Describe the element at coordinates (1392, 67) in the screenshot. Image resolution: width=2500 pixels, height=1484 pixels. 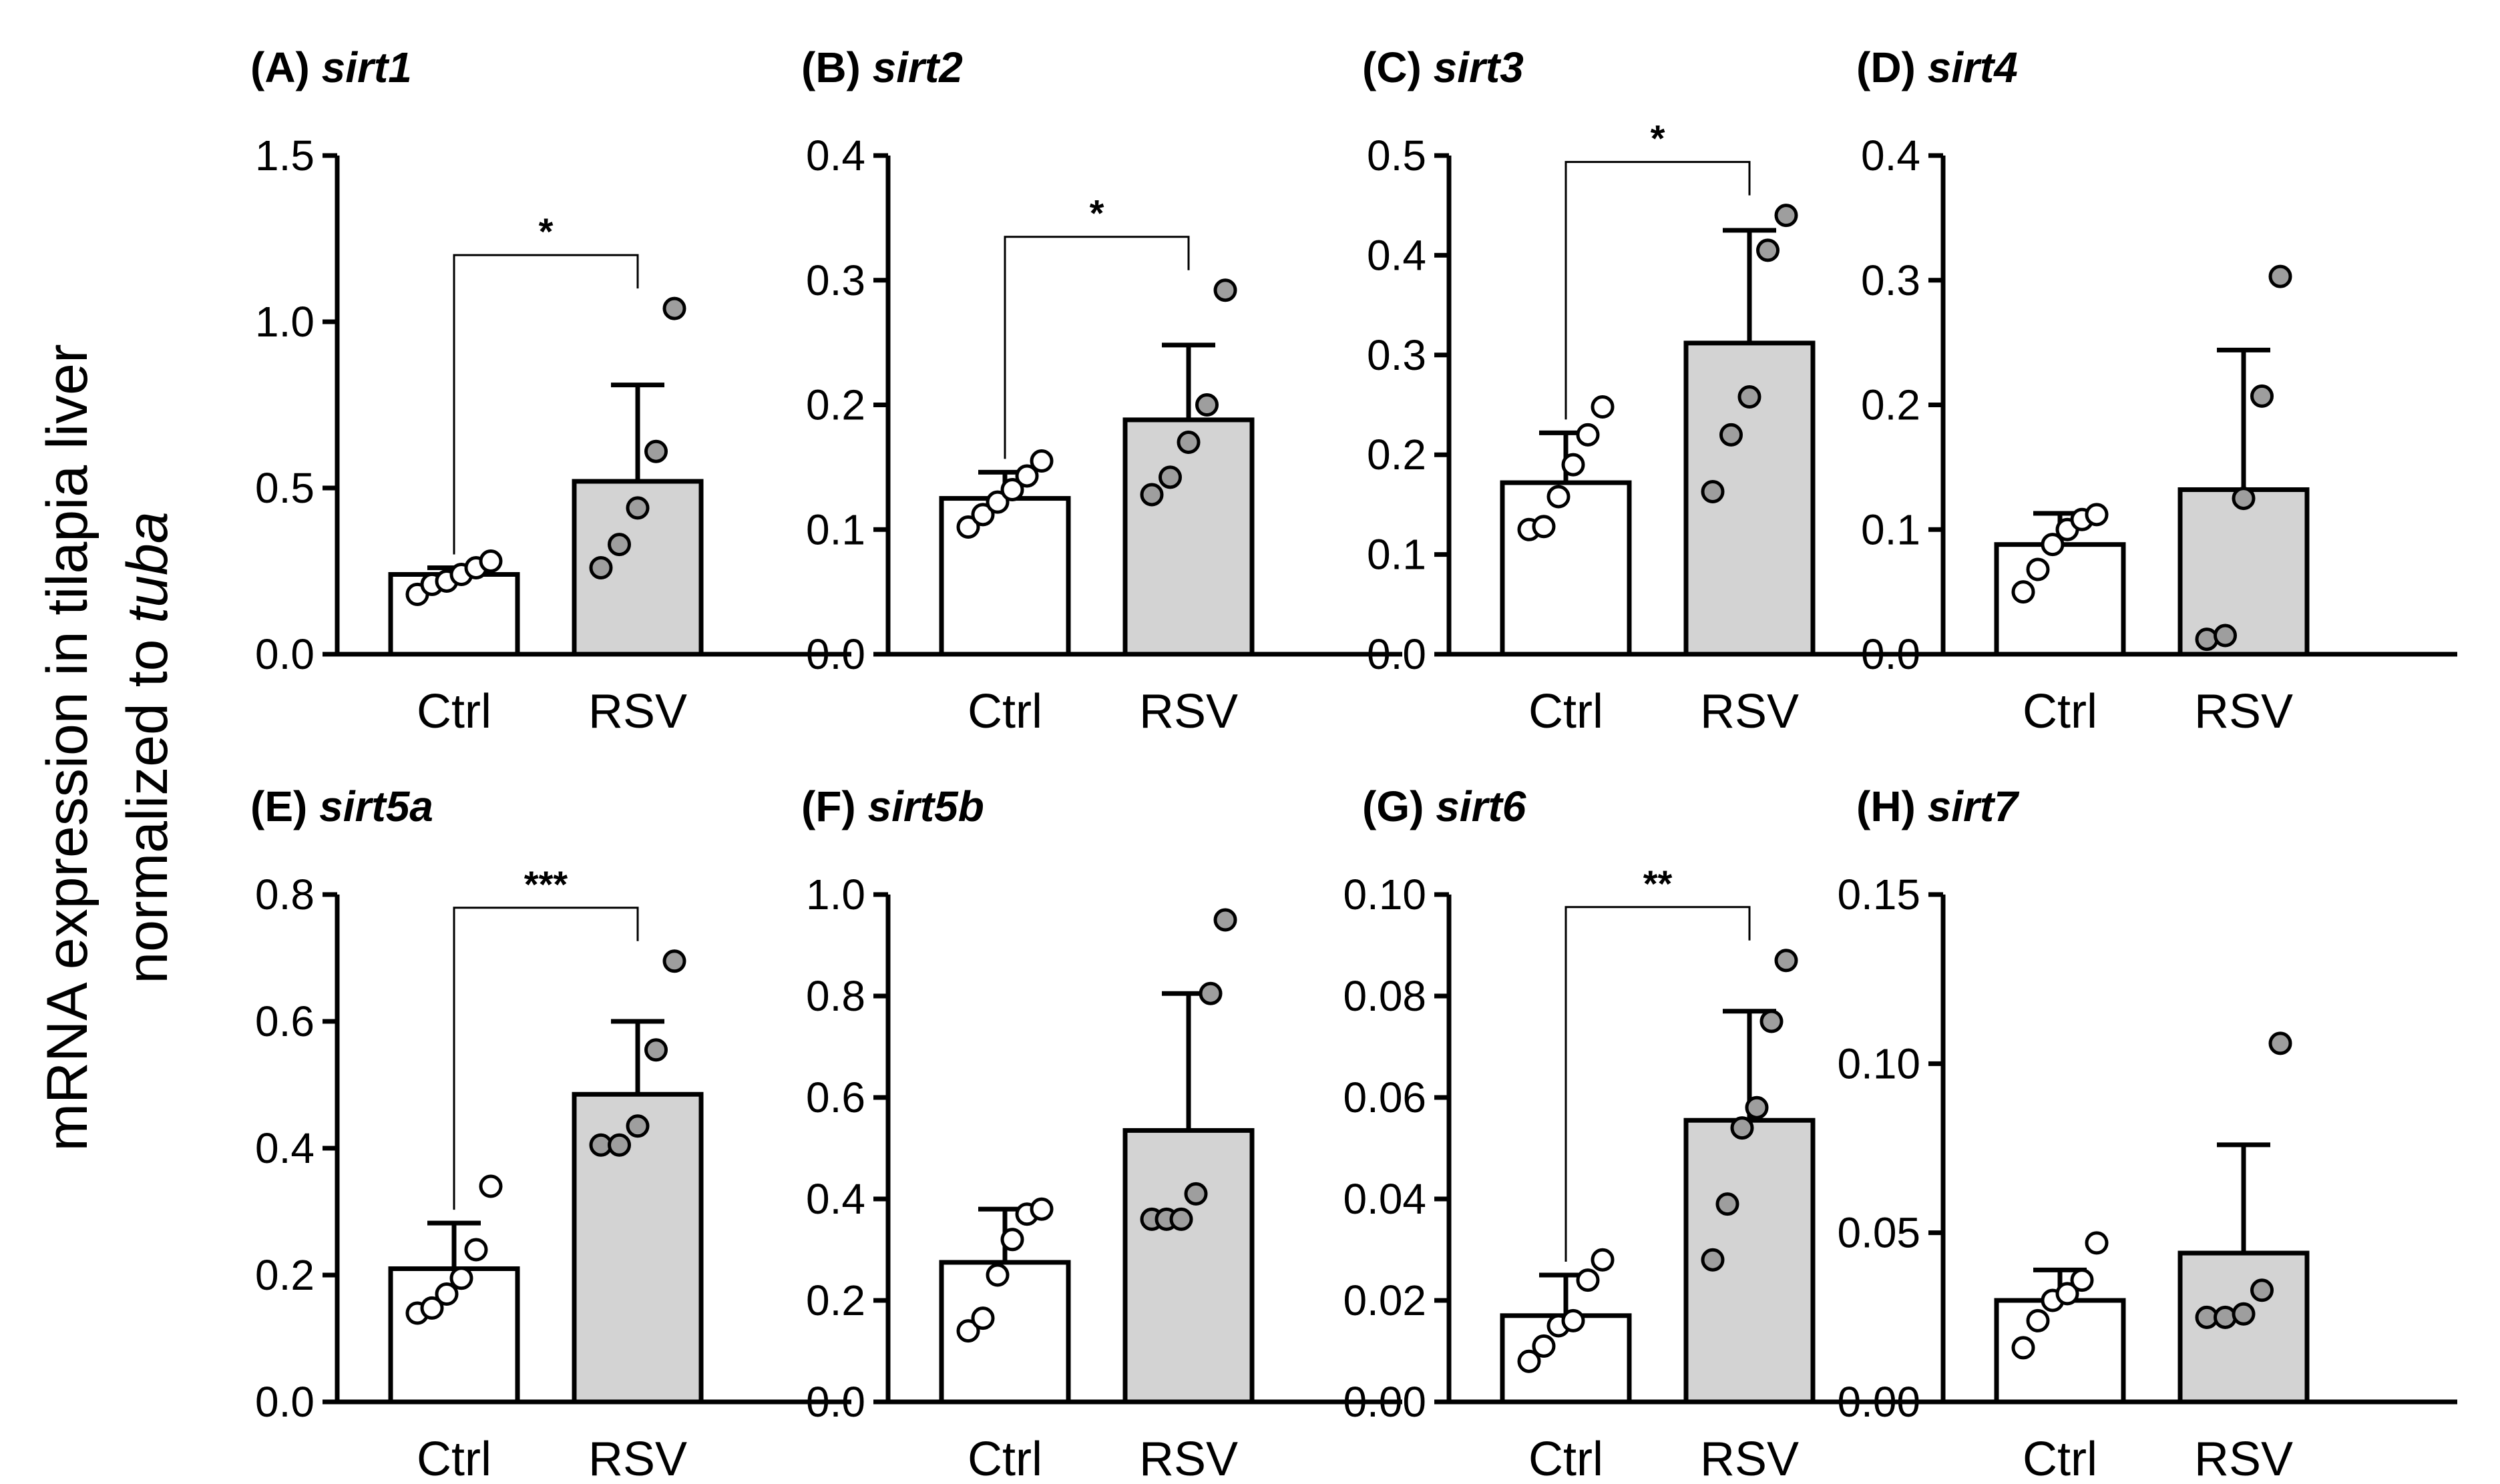
I see `panel-letter: (C)` at that location.